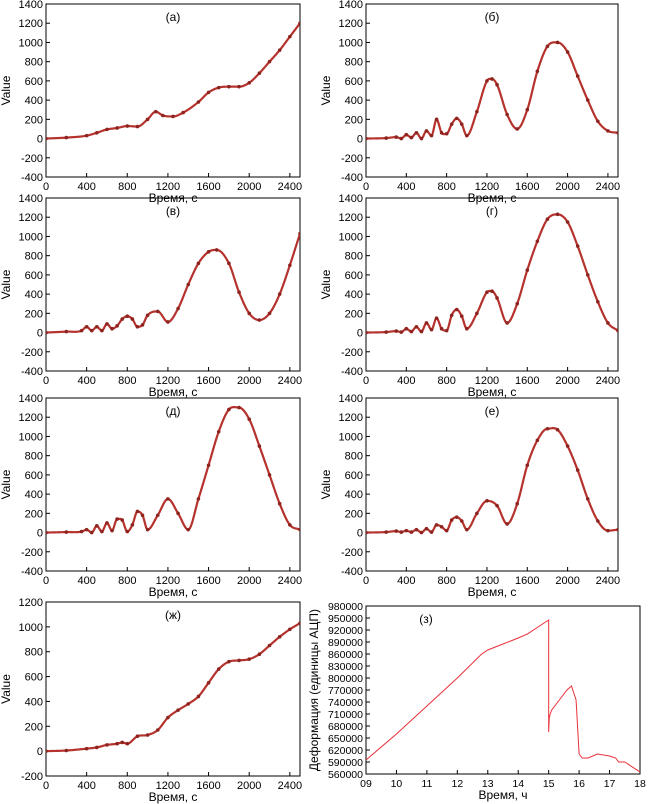 This screenshot has height=804, width=650. I want to click on y-tick-label: 560000, so click(345, 775).